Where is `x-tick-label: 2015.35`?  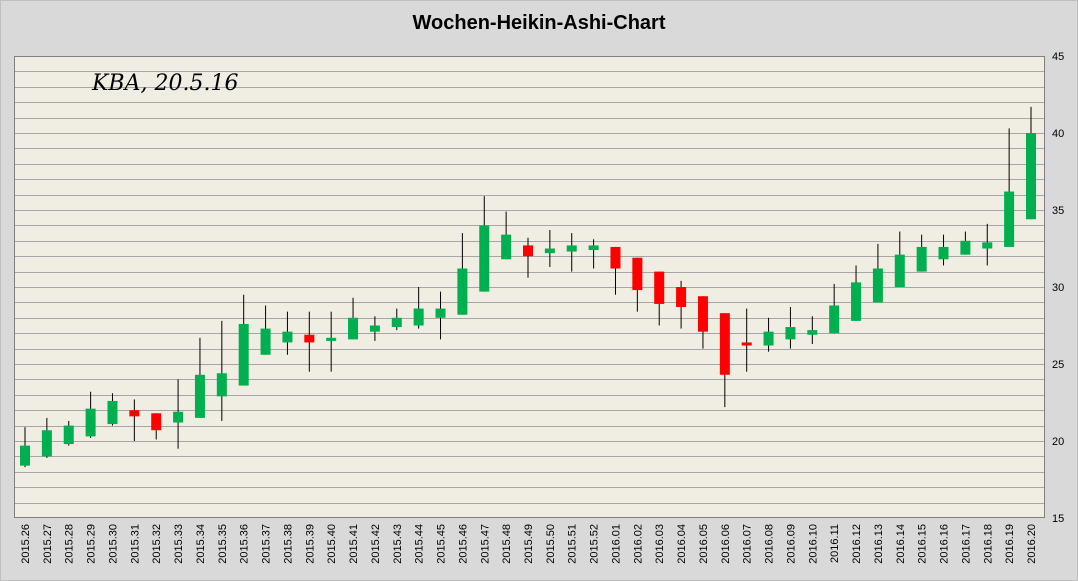
x-tick-label: 2015.35 is located at coordinates (223, 544).